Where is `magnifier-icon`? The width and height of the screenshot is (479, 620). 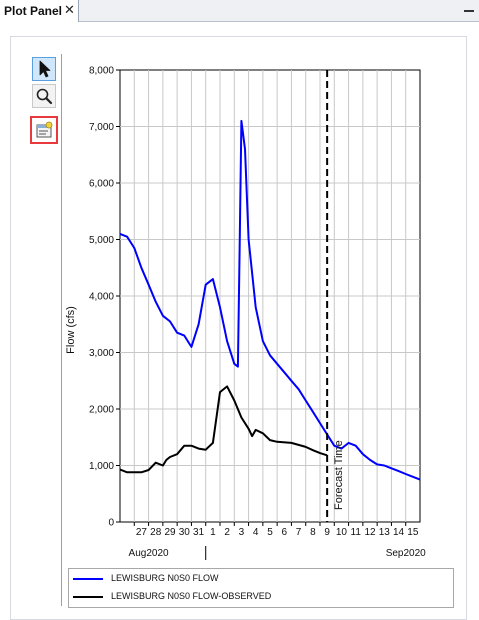 magnifier-icon is located at coordinates (44, 96).